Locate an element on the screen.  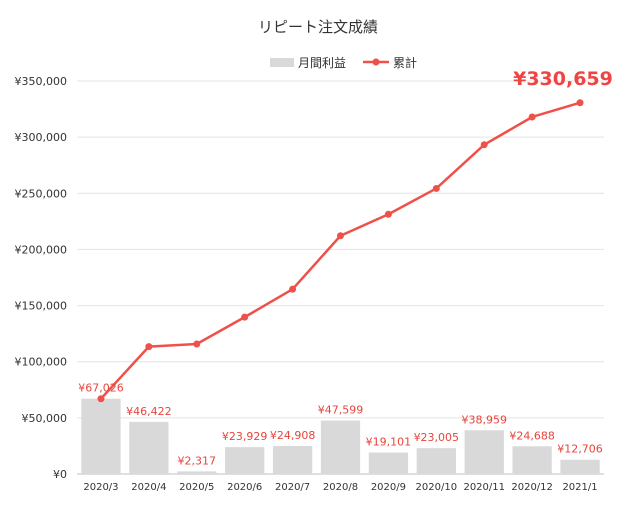
y-tick-label: ¥50,000 is located at coordinates (45, 418).